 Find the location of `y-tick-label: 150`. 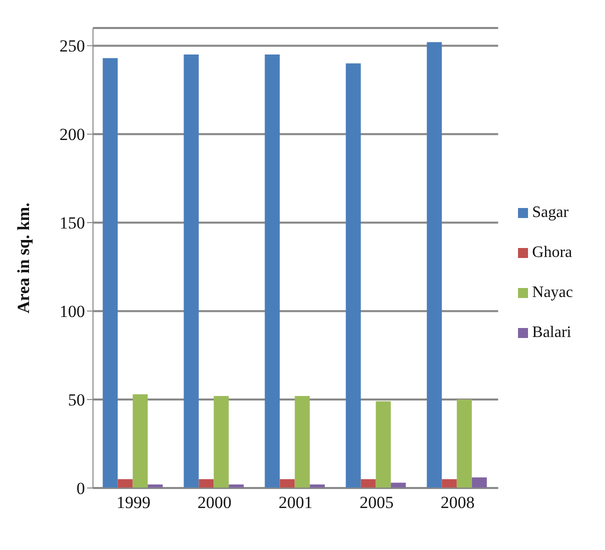

y-tick-label: 150 is located at coordinates (72, 223).